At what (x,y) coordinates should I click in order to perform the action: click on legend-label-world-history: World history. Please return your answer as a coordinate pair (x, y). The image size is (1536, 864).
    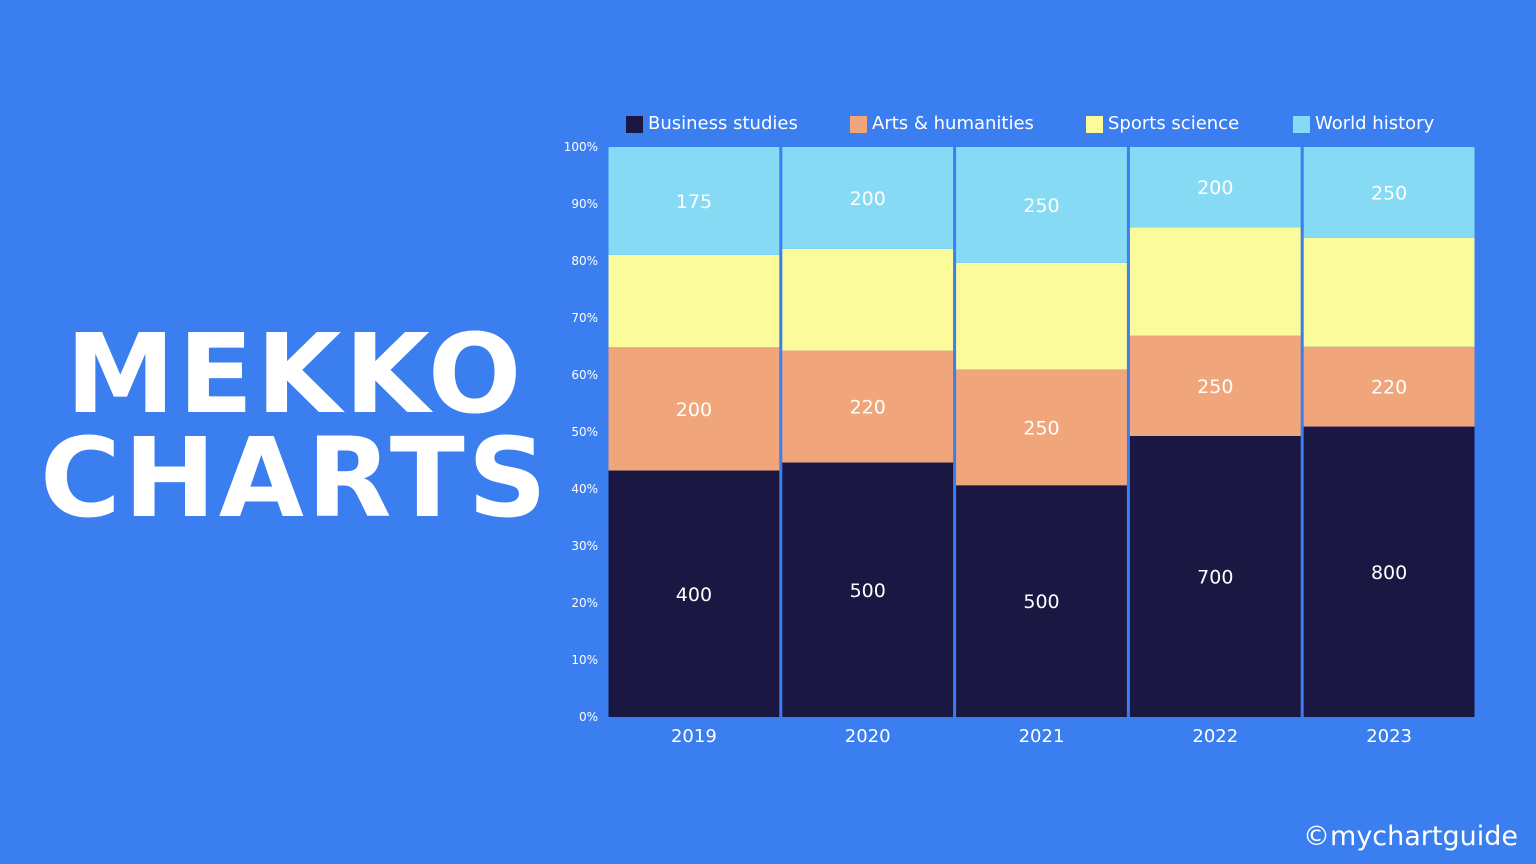
    Looking at the image, I should click on (1375, 123).